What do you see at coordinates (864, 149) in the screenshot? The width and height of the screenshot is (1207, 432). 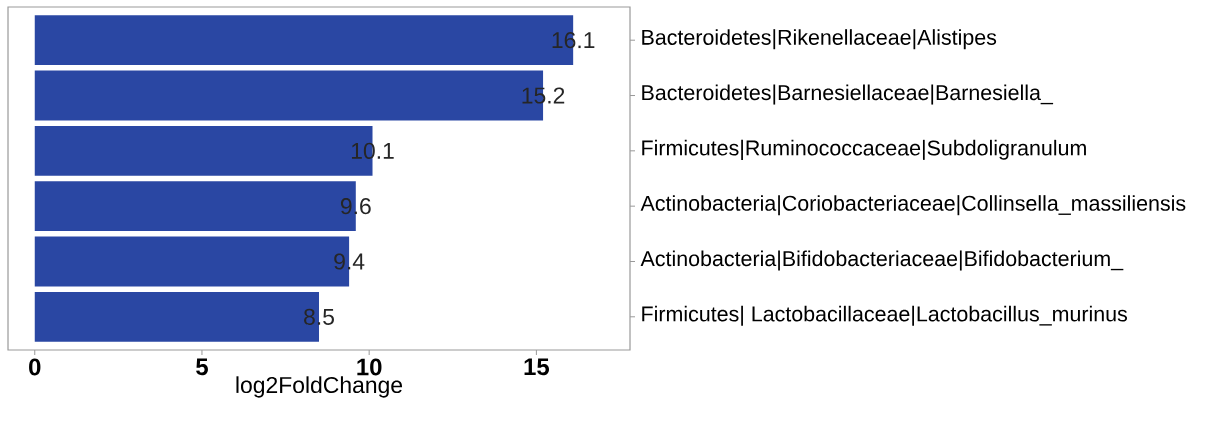 I see `y-tick-label: Firmicutes|Ruminococcaceae|Subdoligranulum` at bounding box center [864, 149].